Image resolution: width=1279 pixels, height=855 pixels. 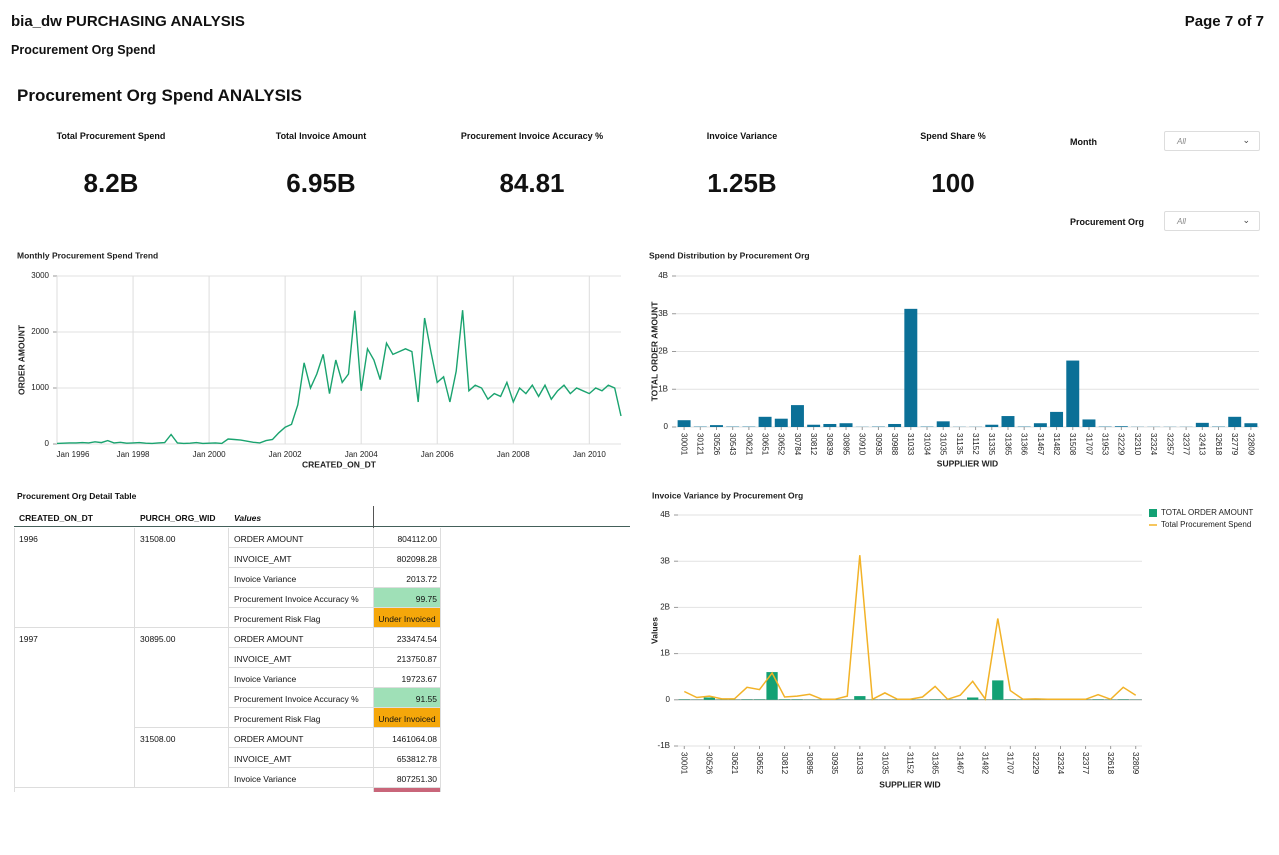 What do you see at coordinates (285, 454) in the screenshot?
I see `x-tick-label: Jan 2002` at bounding box center [285, 454].